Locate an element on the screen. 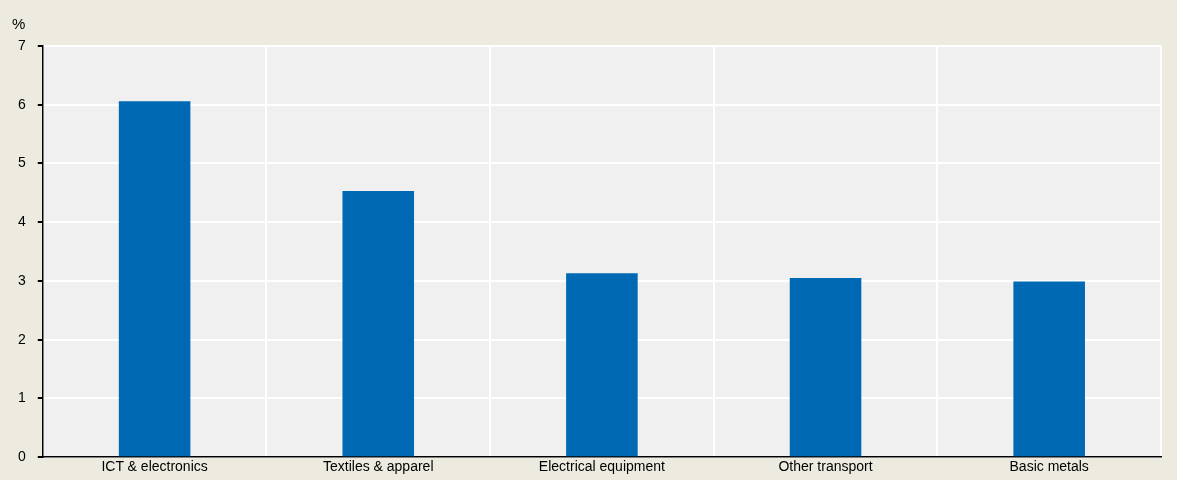 Image resolution: width=1177 pixels, height=480 pixels. y-tick-label: 5 is located at coordinates (21, 162).